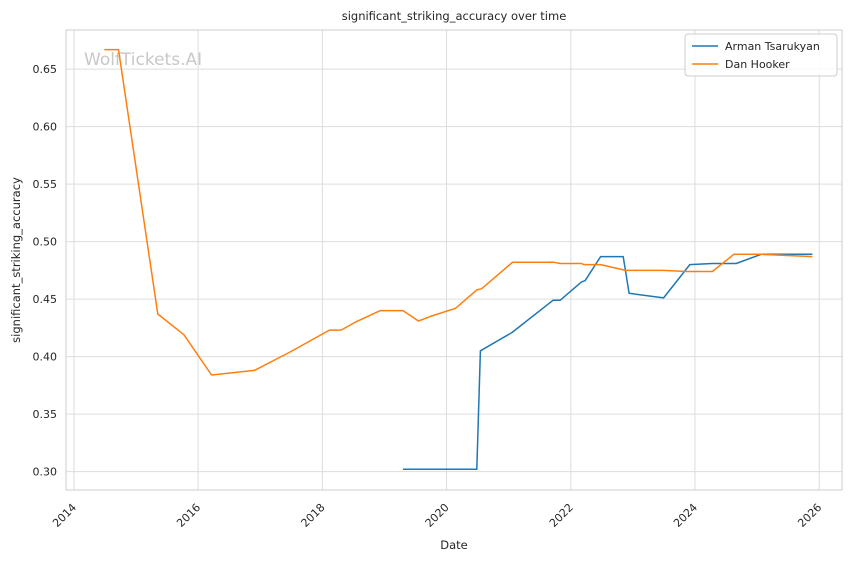 The width and height of the screenshot is (852, 561). I want to click on x-axis-label: Date, so click(454, 545).